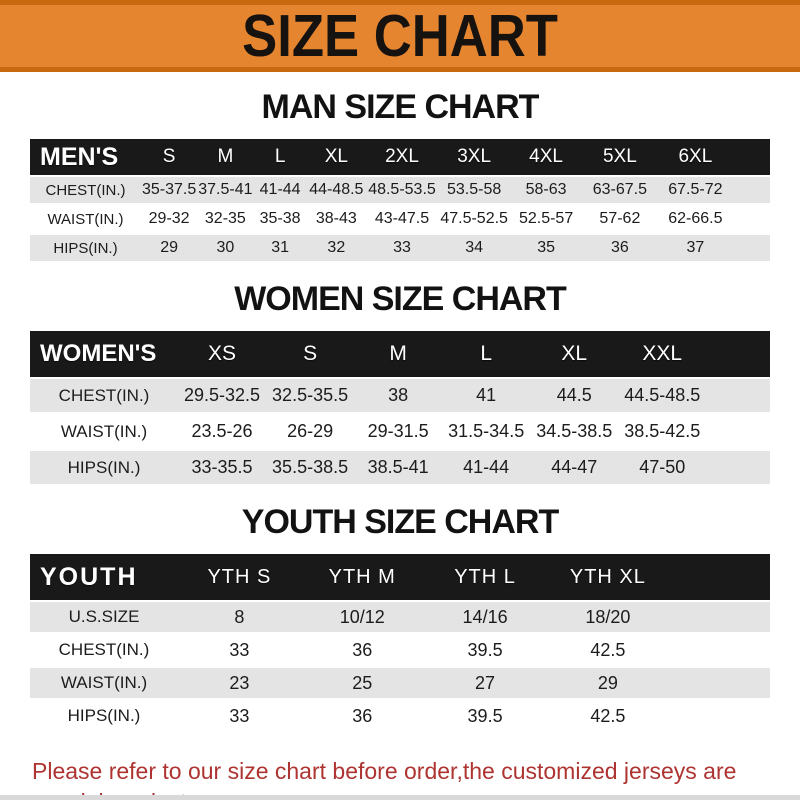  I want to click on size-value: 62-66.5, so click(695, 220).